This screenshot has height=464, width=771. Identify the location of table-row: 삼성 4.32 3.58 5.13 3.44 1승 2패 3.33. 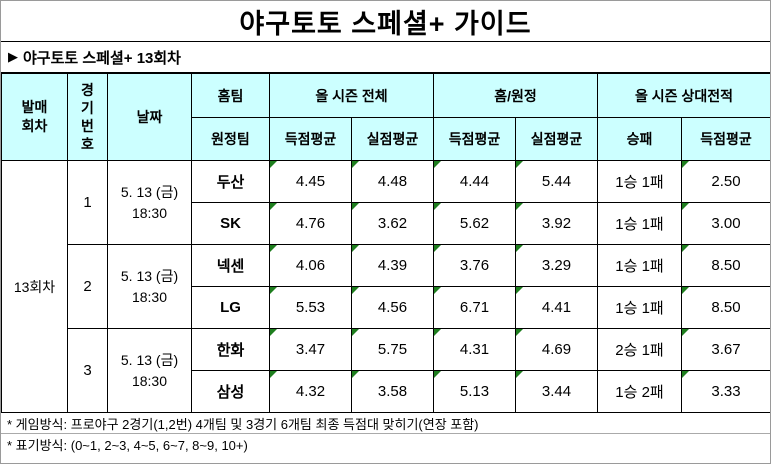
(386, 391).